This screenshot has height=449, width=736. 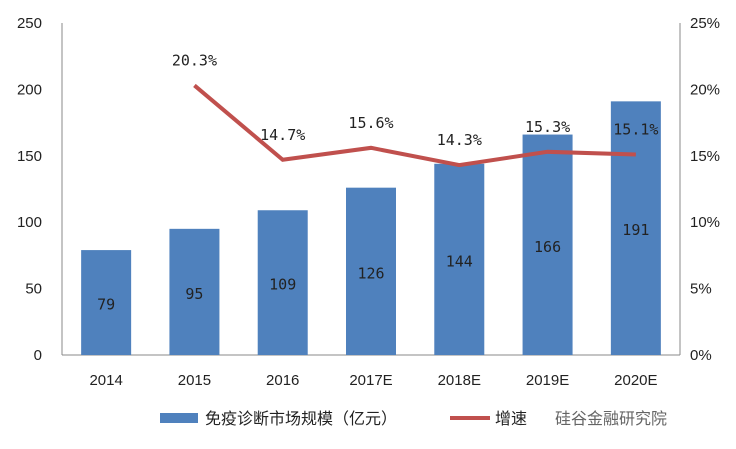 I want to click on left-tick-label: 0, so click(x=38, y=355).